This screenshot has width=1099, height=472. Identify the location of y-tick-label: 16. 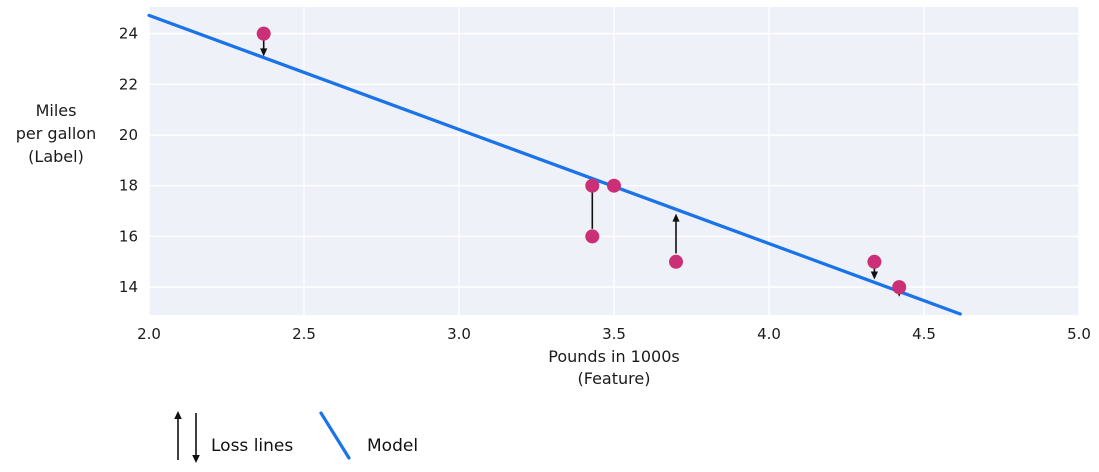
(128, 236).